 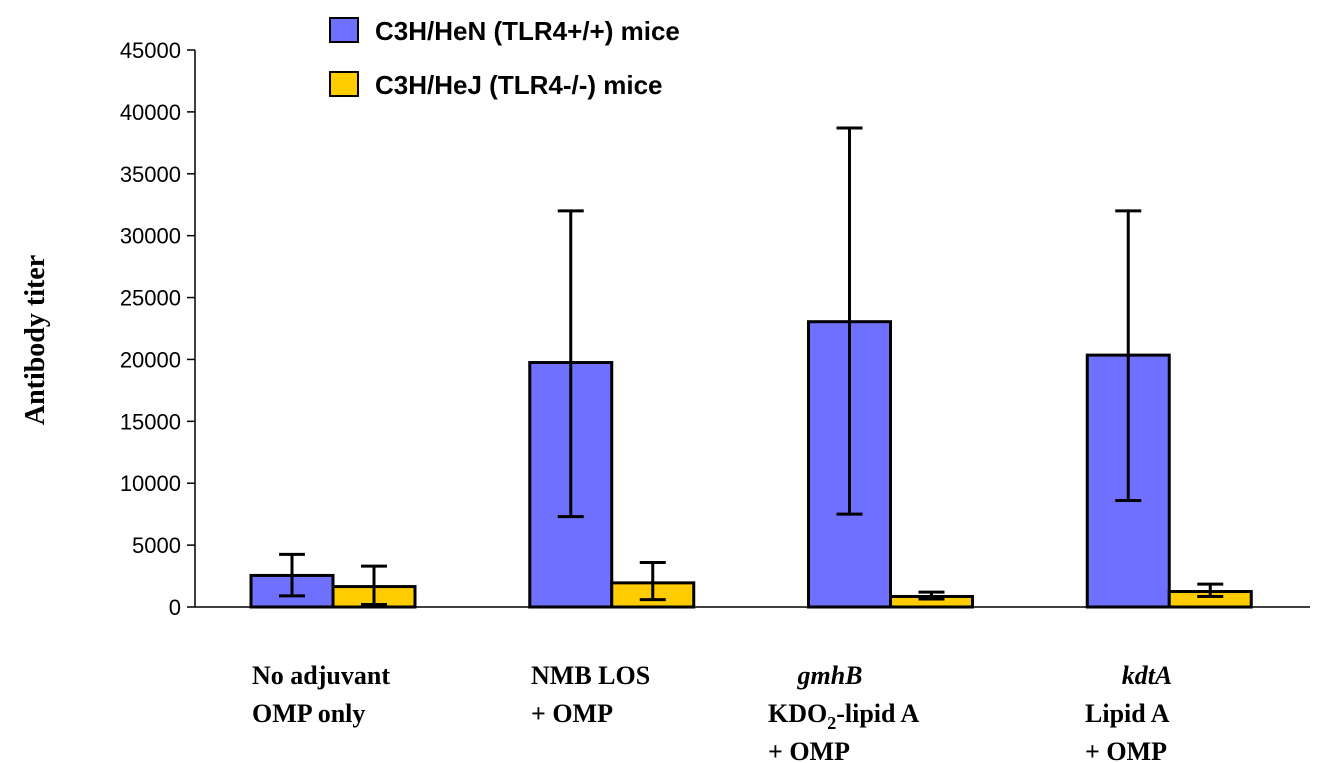 What do you see at coordinates (150, 483) in the screenshot?
I see `y-tick-label: 10000` at bounding box center [150, 483].